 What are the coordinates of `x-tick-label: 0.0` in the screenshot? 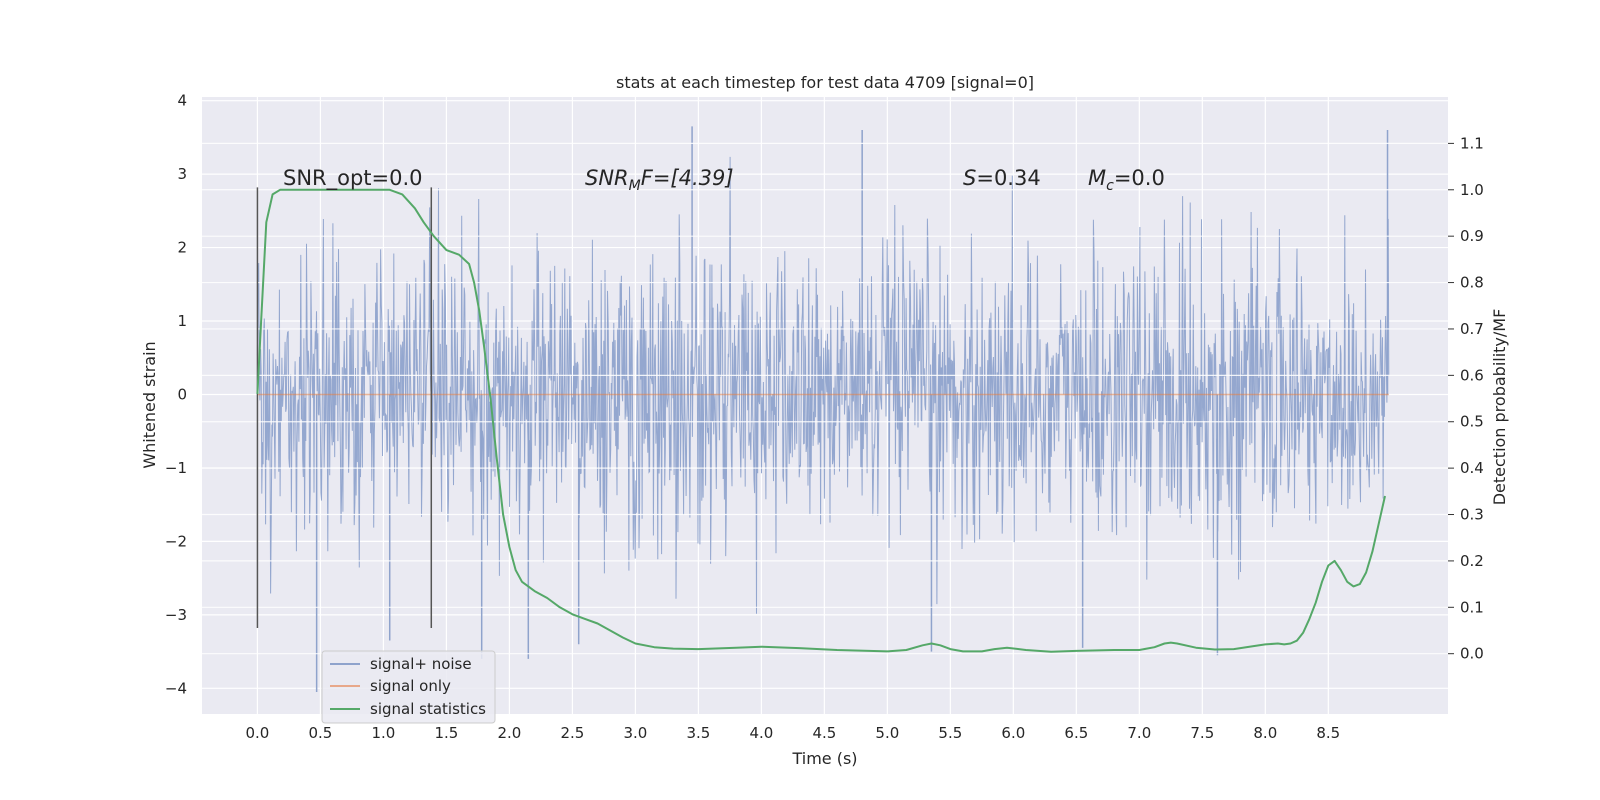 It's located at (258, 733).